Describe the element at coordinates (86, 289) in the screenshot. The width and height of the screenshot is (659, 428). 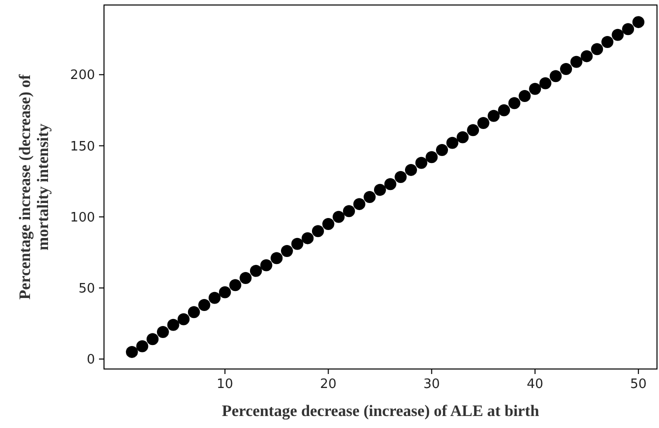
I see `y-tick-label: 50` at that location.